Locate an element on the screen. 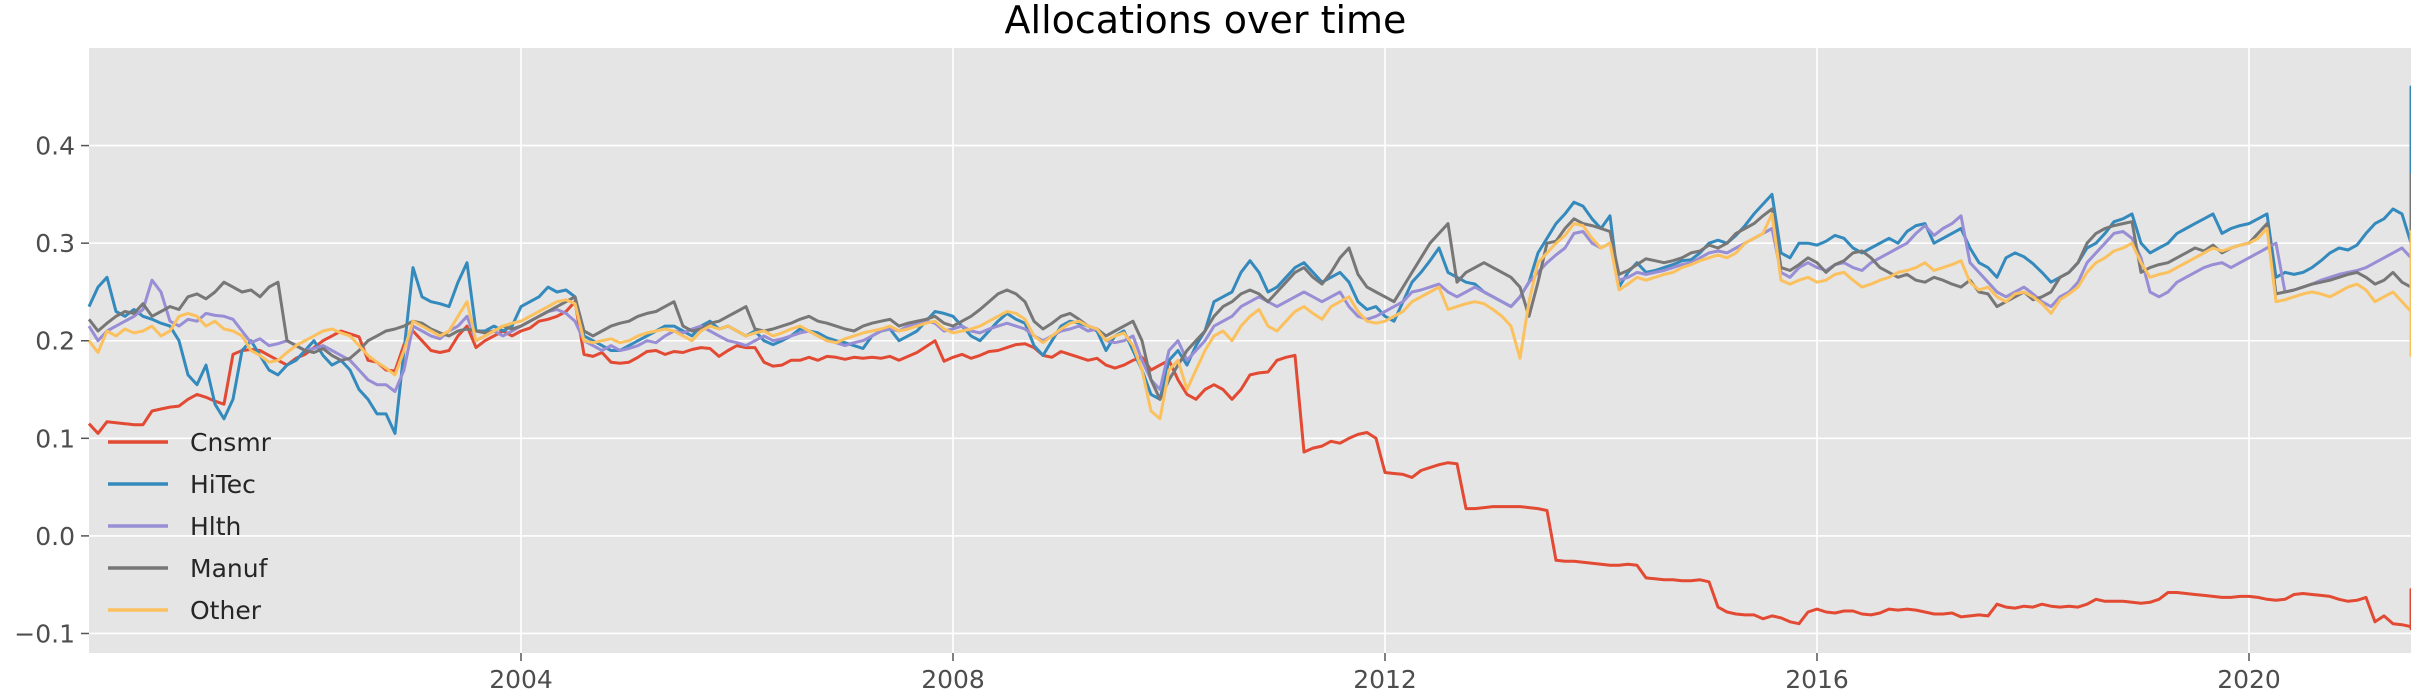  legend-label: Manuf is located at coordinates (229, 568).